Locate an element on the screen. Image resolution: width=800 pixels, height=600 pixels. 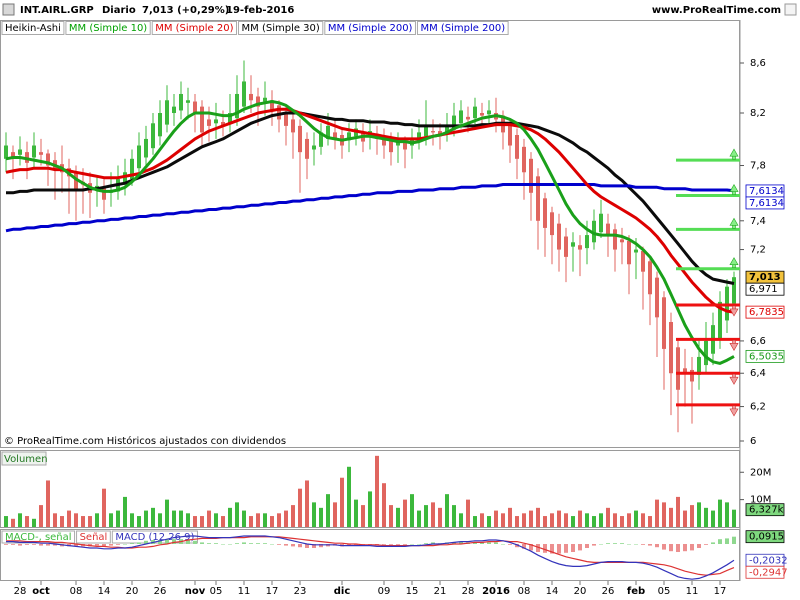
price-label: 6,5035 is located at coordinates (766, 356).